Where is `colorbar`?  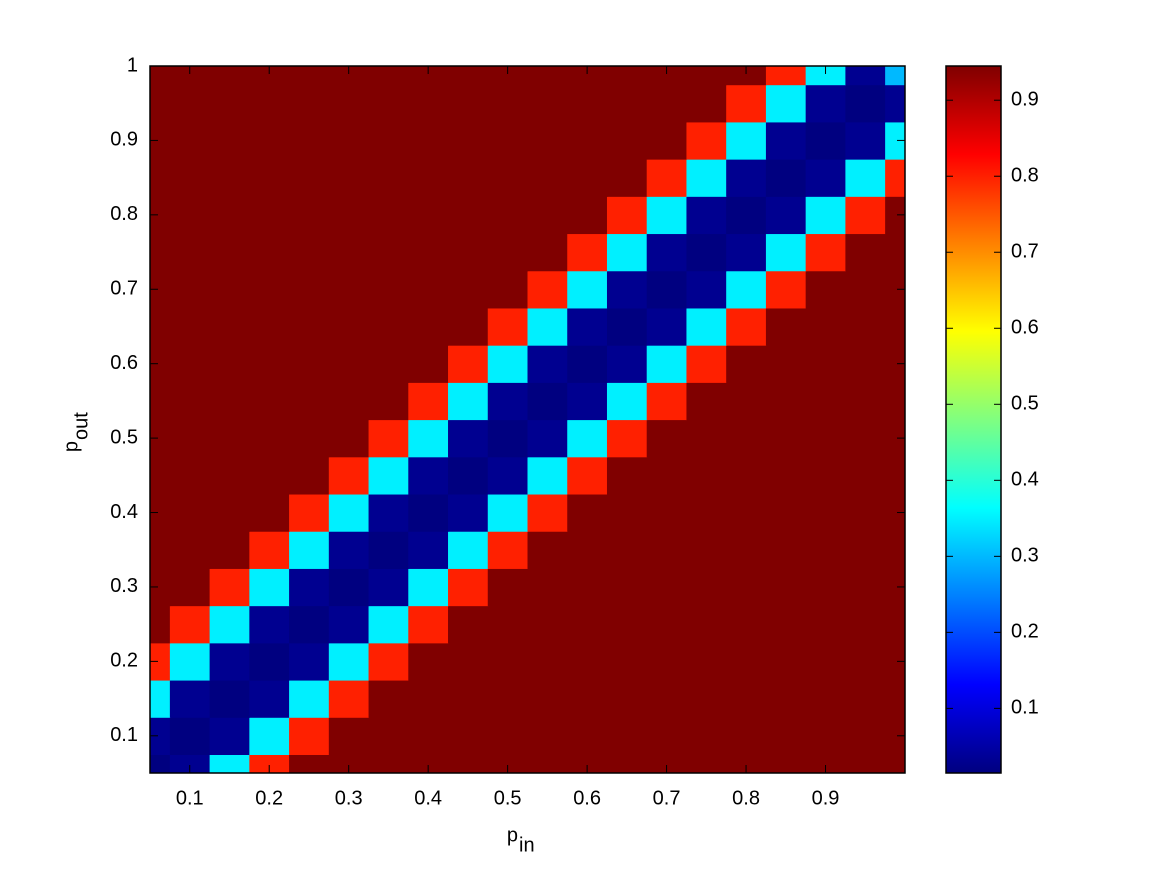 colorbar is located at coordinates (973, 419).